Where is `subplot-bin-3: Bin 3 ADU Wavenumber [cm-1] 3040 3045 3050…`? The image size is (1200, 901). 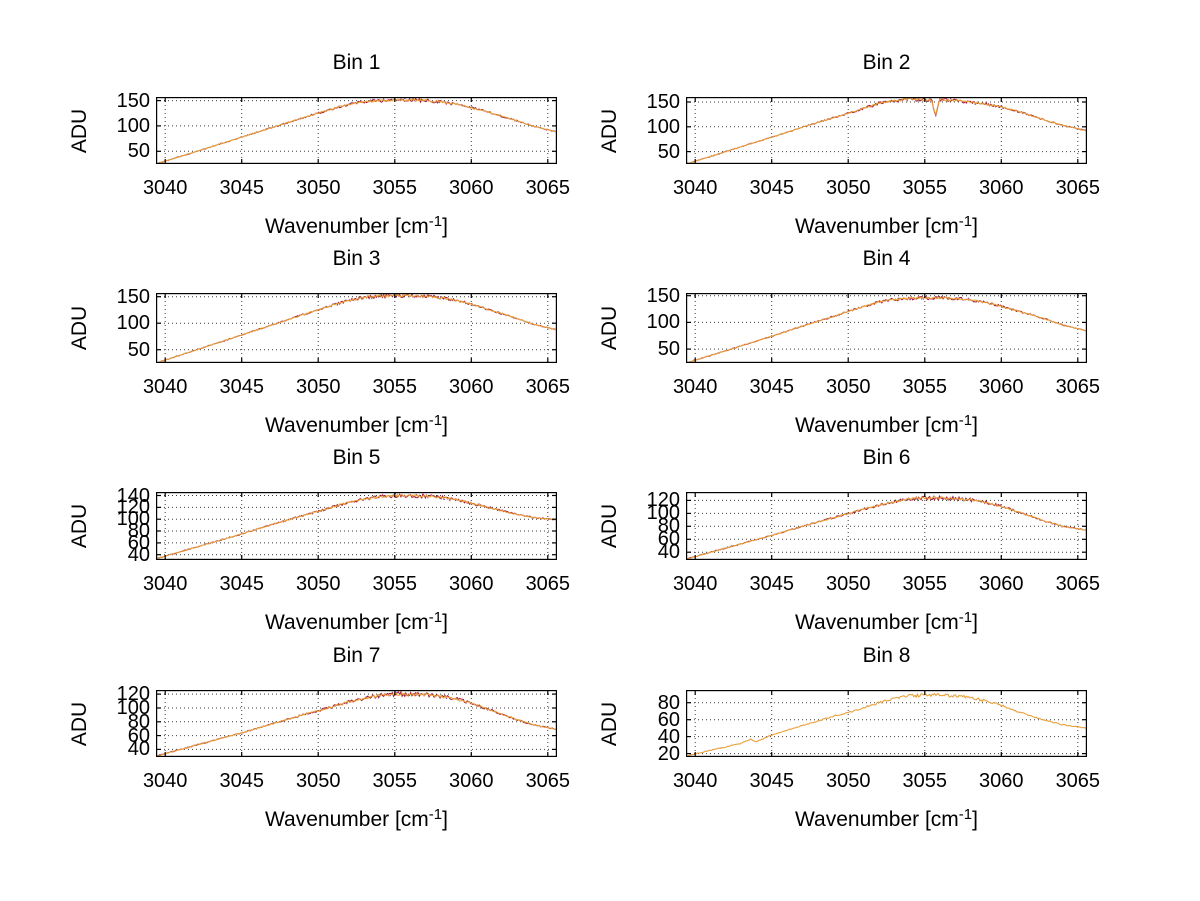
subplot-bin-3: Bin 3 ADU Wavenumber [cm-1] 3040 3045 3050… is located at coordinates (319, 342).